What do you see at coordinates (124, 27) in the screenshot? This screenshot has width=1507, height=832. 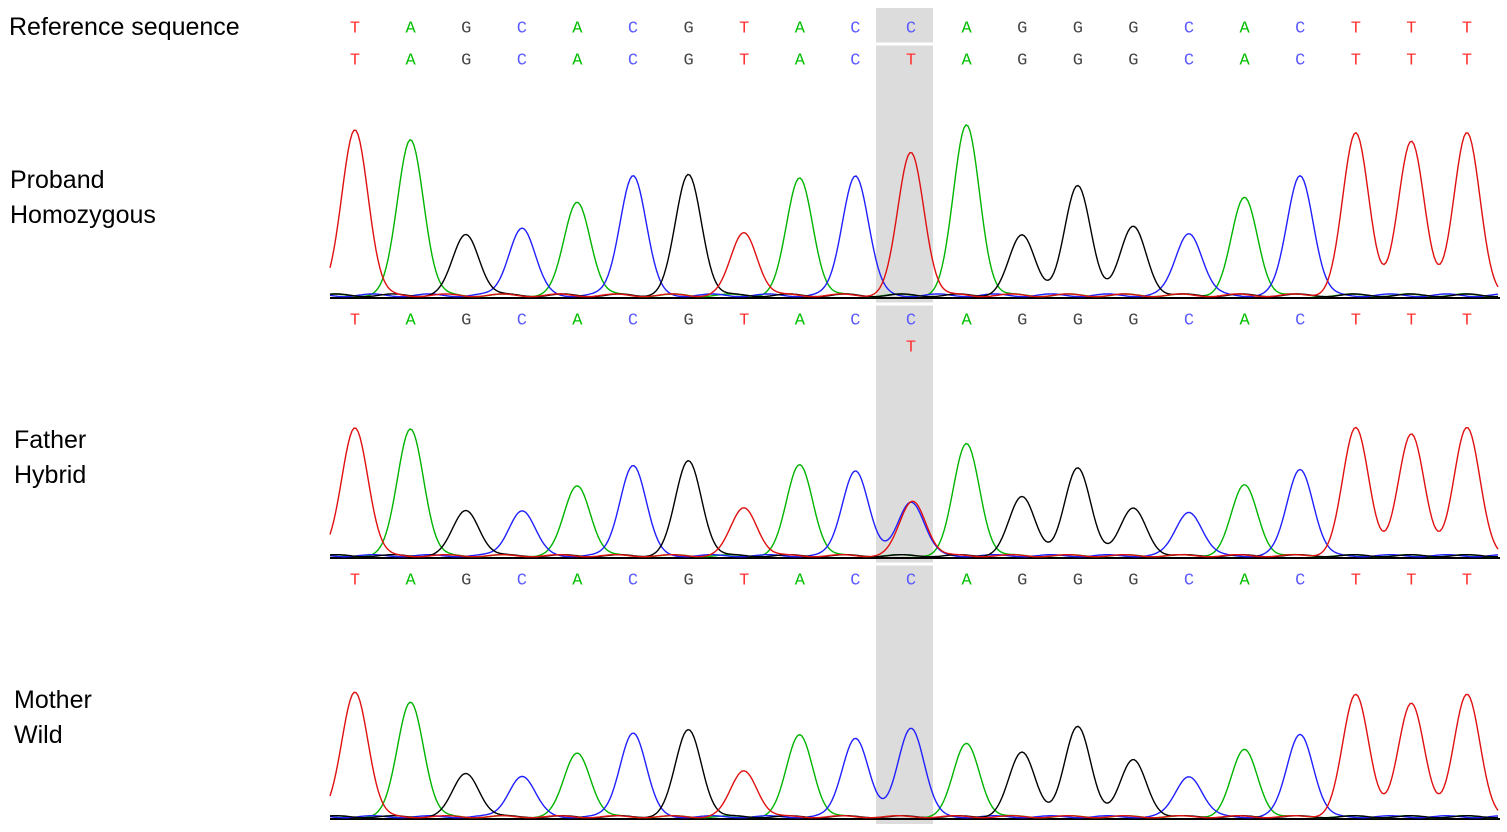 I see `reference-label: Reference sequence` at bounding box center [124, 27].